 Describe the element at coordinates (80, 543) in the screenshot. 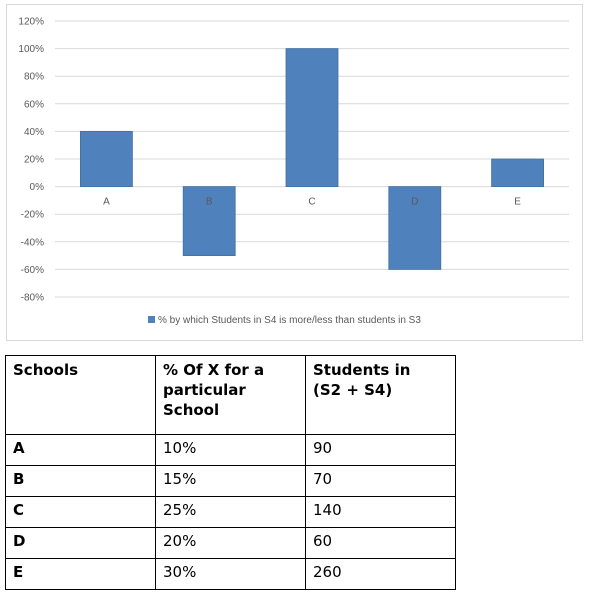

I see `cell-school: D` at that location.